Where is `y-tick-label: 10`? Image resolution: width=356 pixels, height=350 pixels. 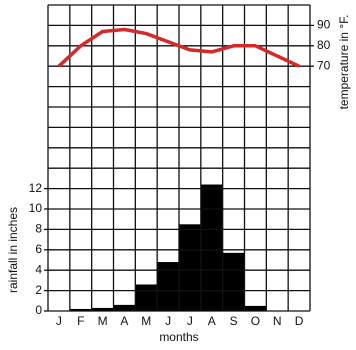 y-tick-label: 10 is located at coordinates (36, 208).